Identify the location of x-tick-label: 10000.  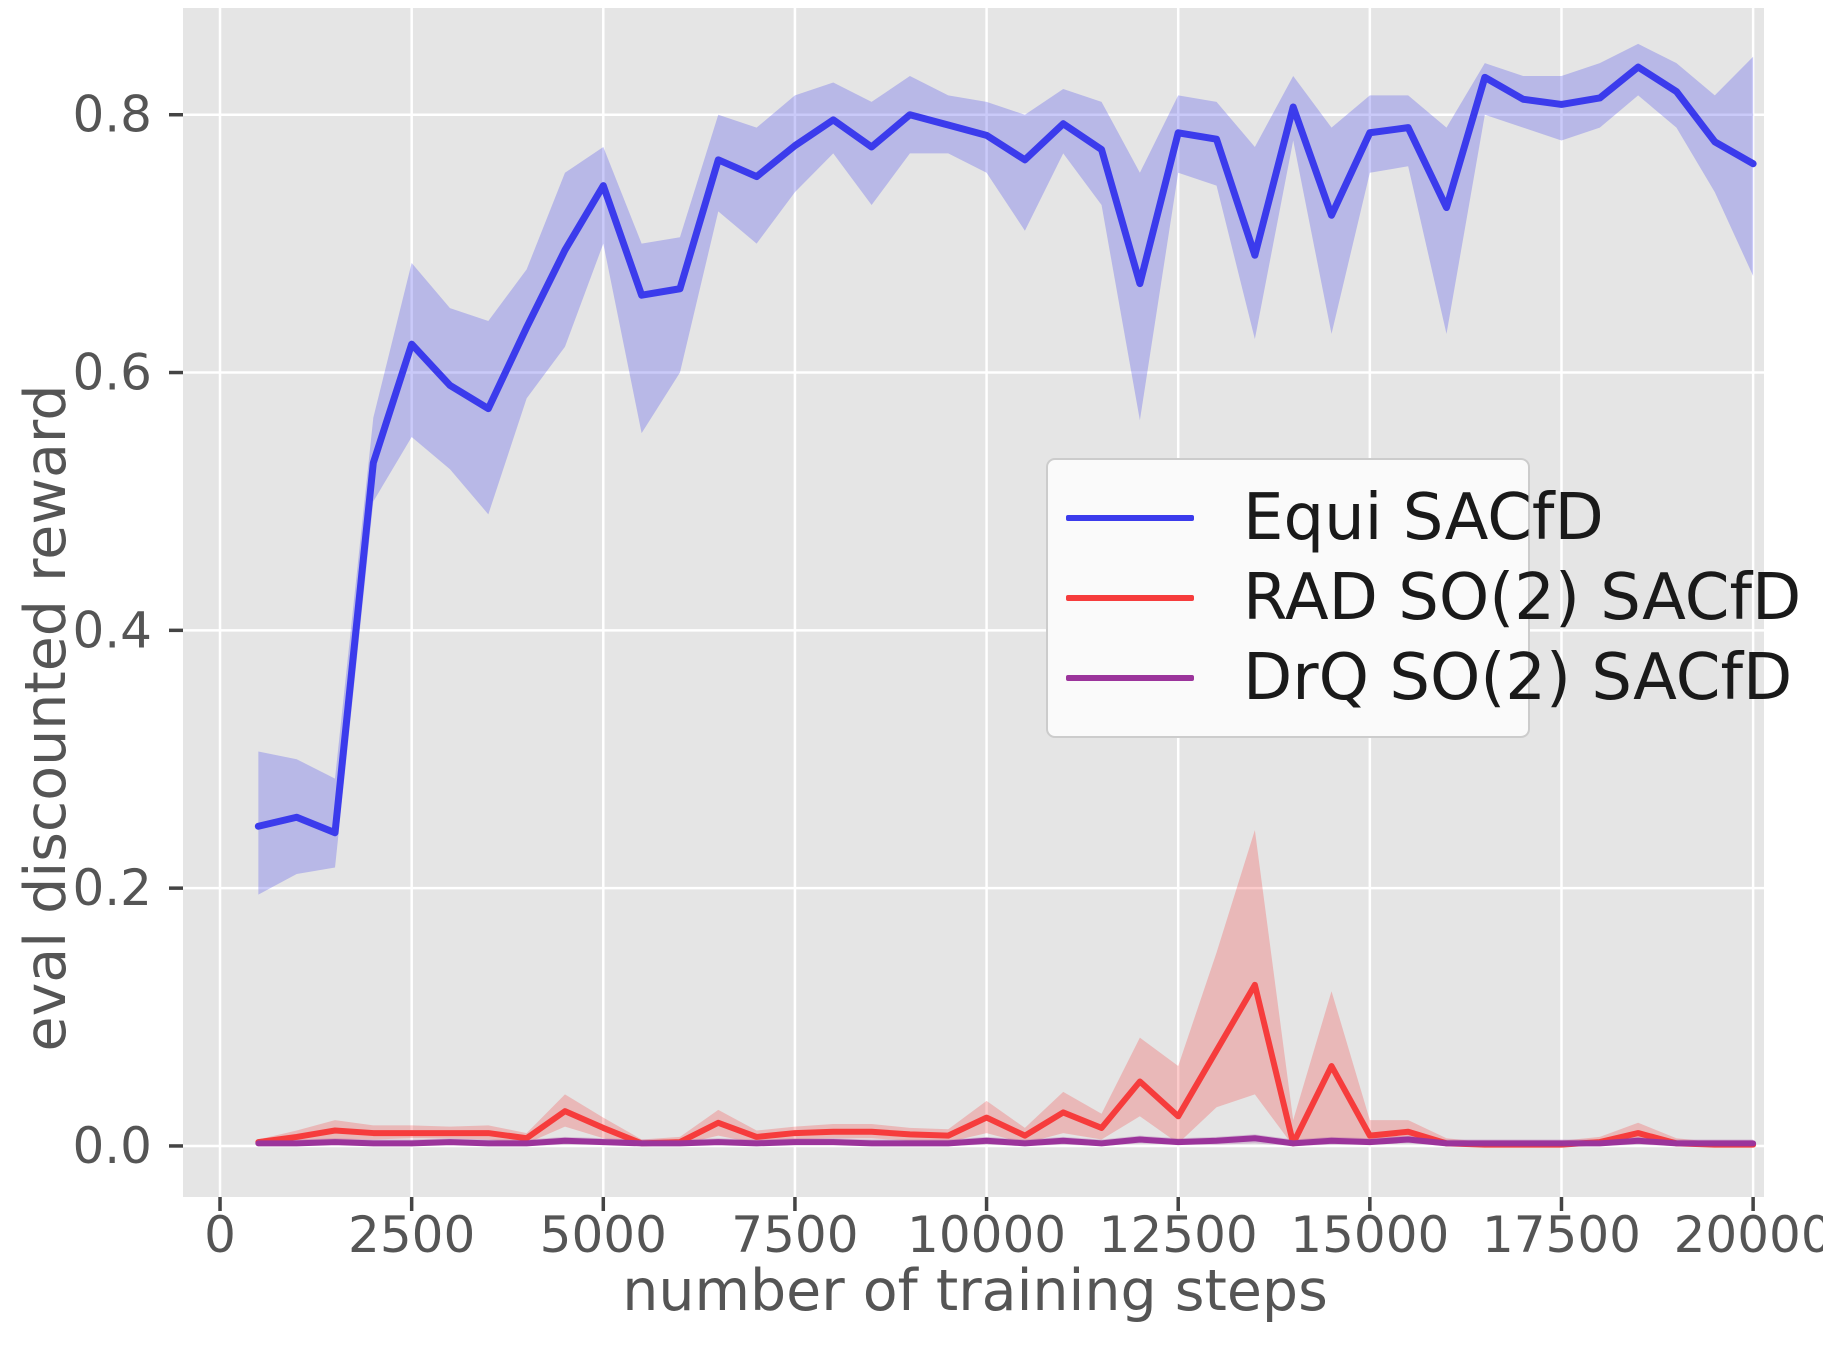
(986, 1235).